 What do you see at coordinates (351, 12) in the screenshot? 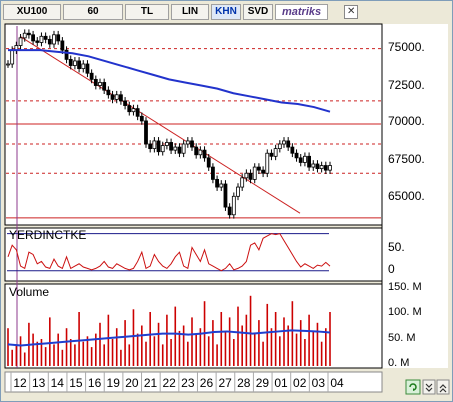
I see `close-icon: ✕` at bounding box center [351, 12].